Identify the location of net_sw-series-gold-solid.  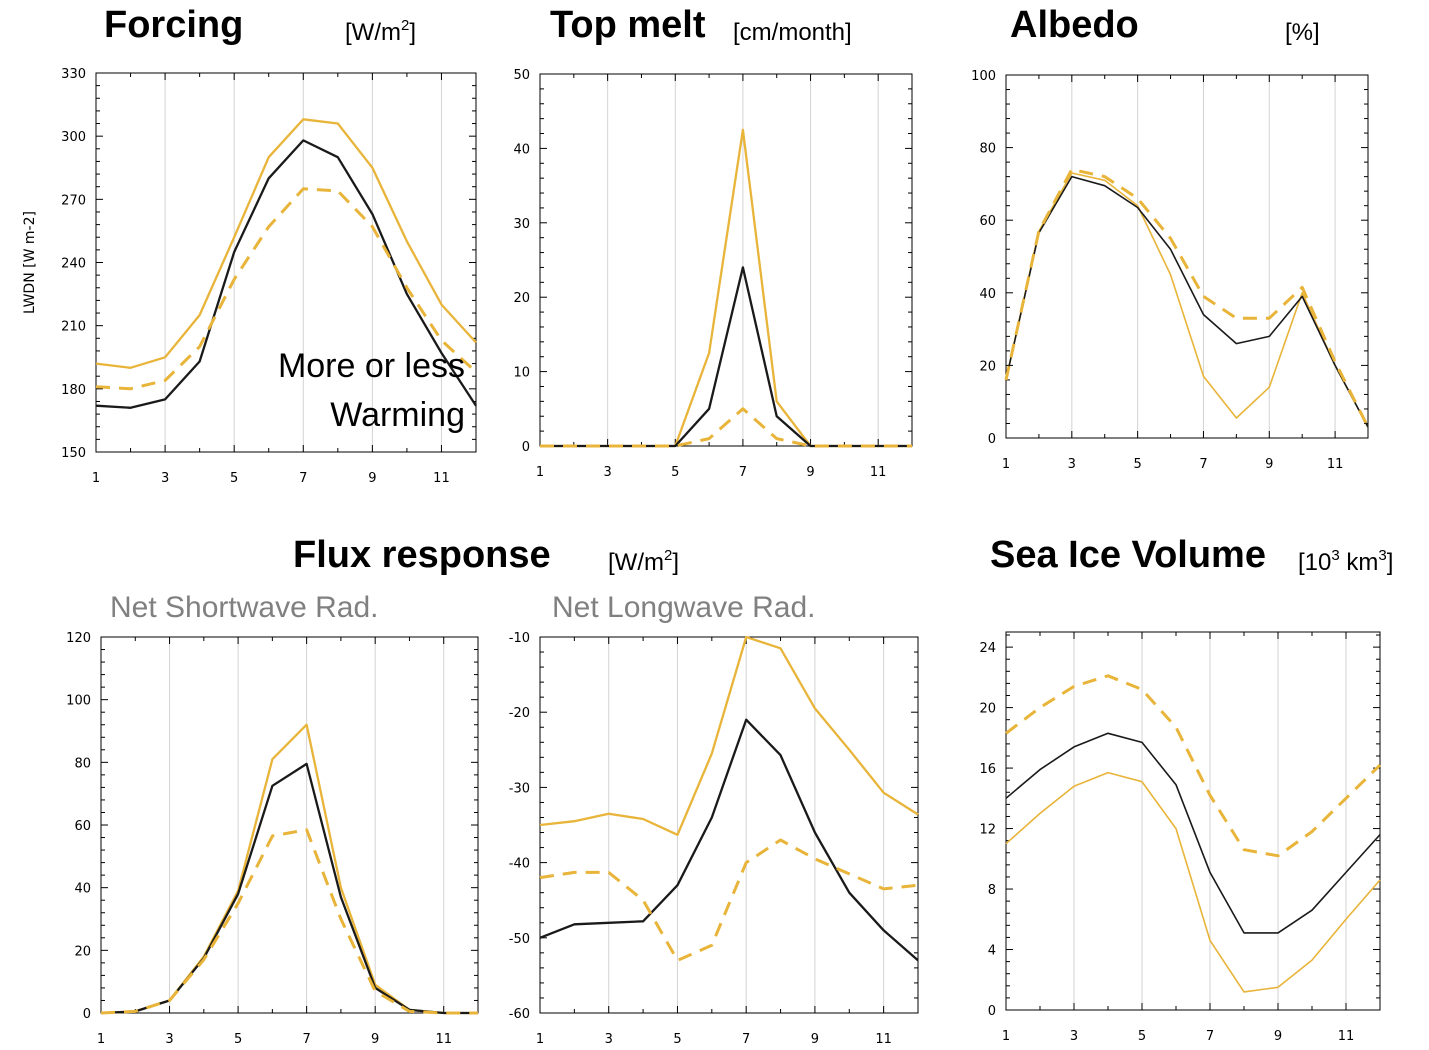
(289, 869).